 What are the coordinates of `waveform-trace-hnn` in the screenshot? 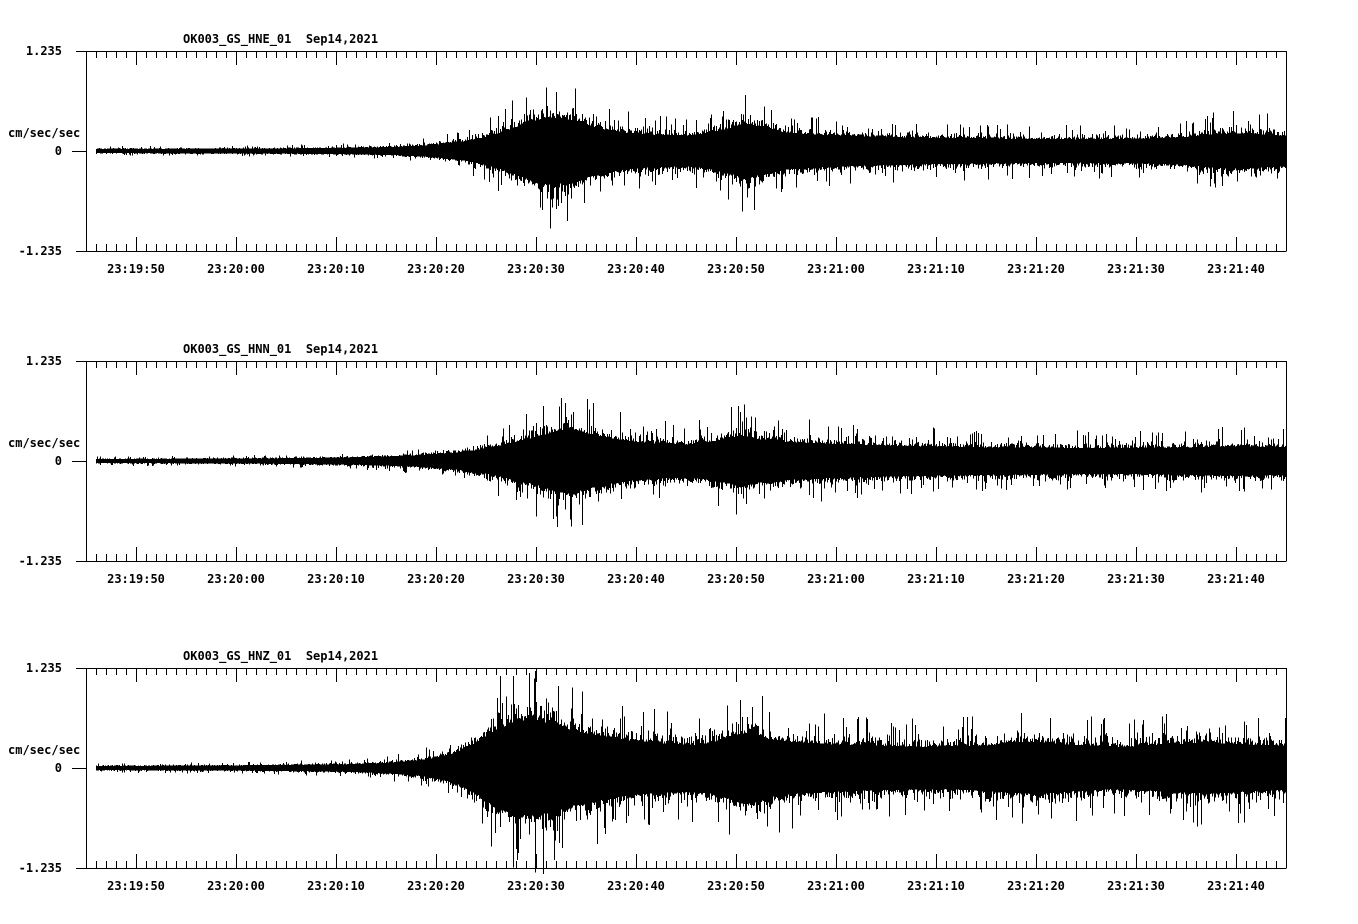 It's located at (691, 462).